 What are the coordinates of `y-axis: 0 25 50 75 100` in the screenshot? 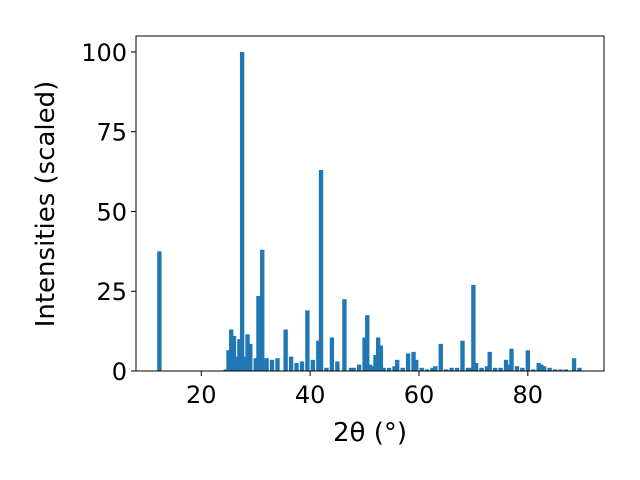 It's located at (108, 212).